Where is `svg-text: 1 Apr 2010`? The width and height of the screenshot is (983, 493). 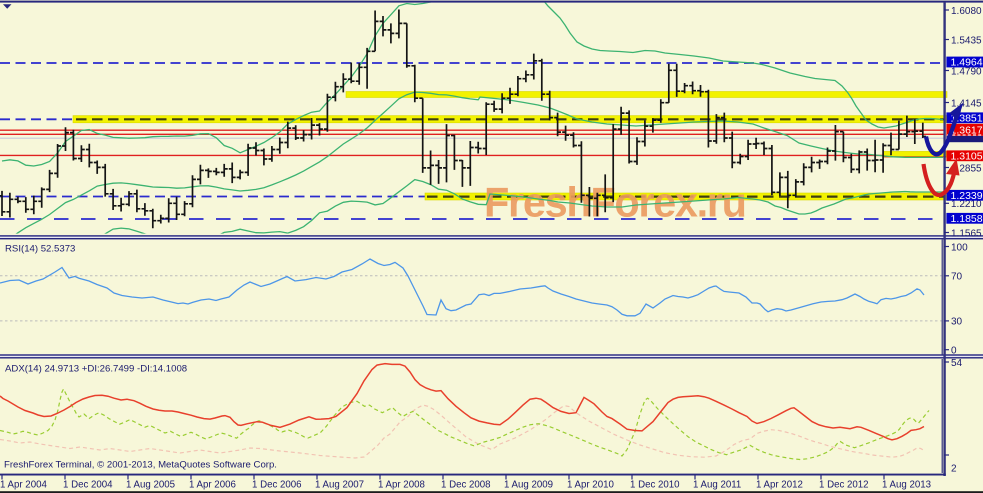
svg-text: 1 Apr 2010 is located at coordinates (590, 485).